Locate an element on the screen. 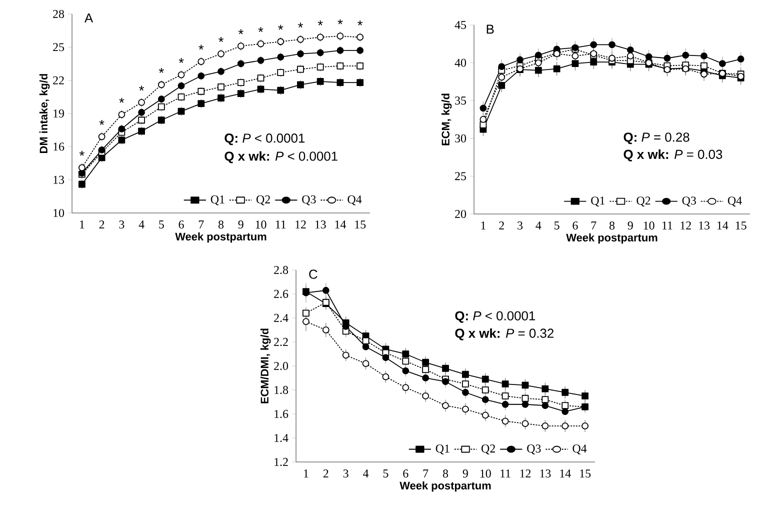  y-tick-label: 16 is located at coordinates (59, 146).